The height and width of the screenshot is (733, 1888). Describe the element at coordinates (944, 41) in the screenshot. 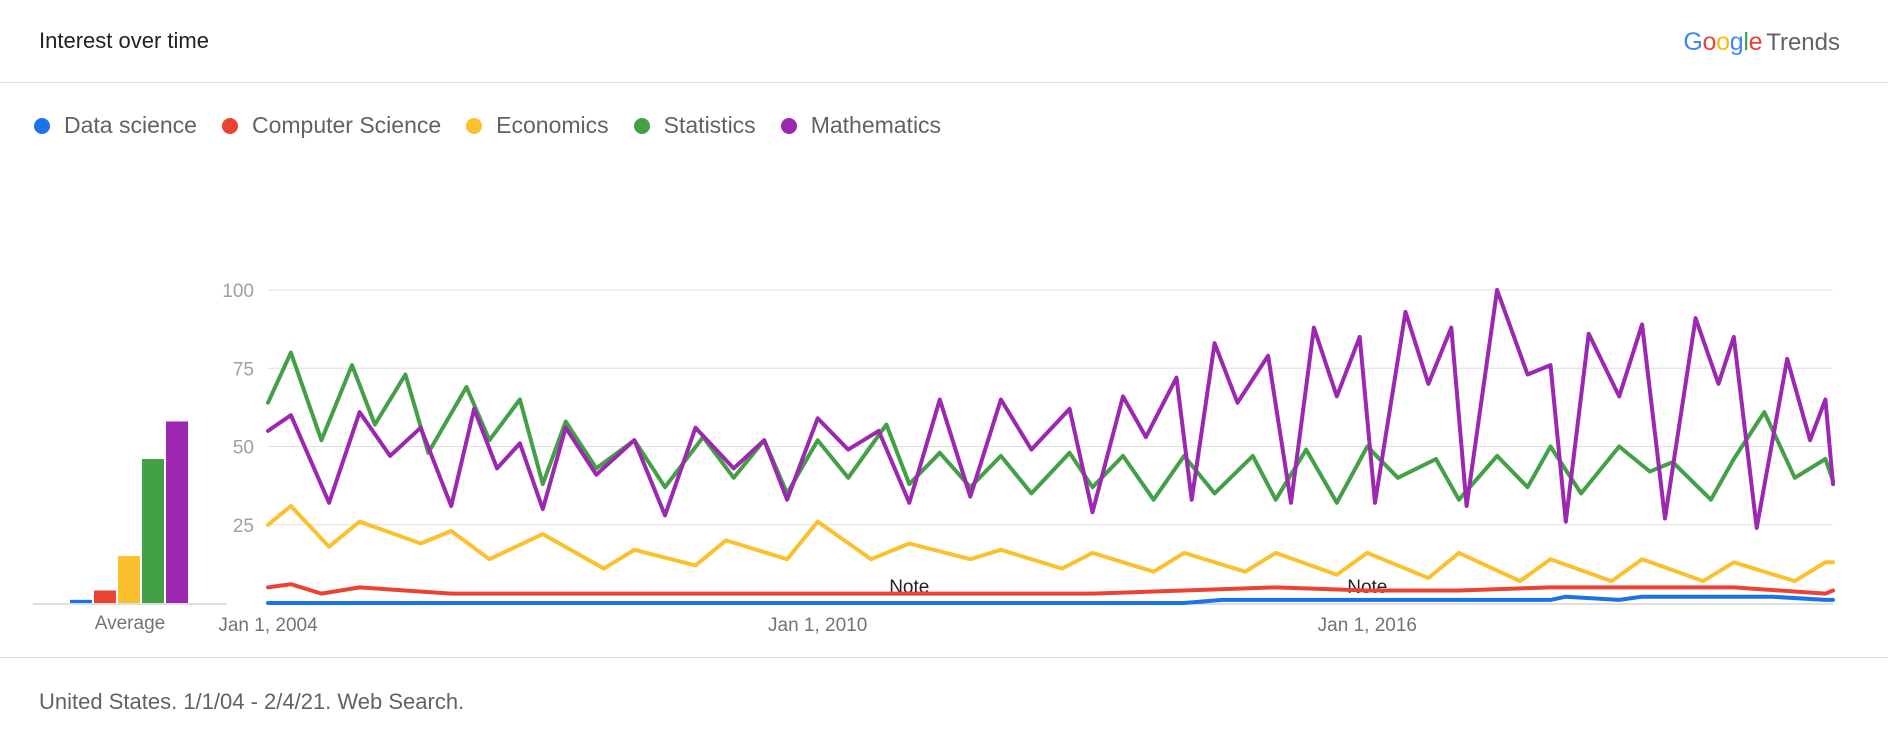

I see `header: Interest over time Google Trends` at that location.